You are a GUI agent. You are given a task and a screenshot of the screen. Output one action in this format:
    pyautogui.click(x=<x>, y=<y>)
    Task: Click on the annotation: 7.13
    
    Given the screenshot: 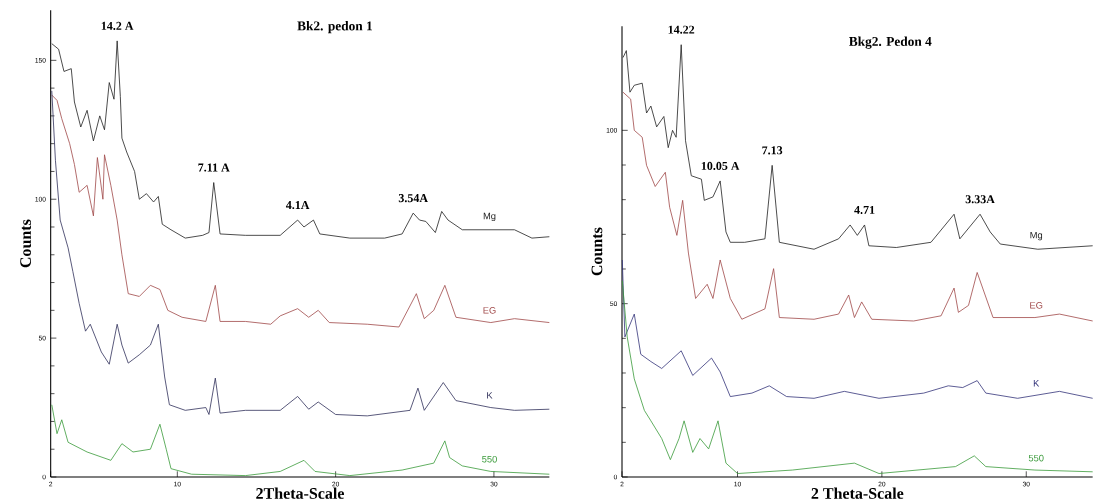 What is the action you would take?
    pyautogui.click(x=772, y=150)
    